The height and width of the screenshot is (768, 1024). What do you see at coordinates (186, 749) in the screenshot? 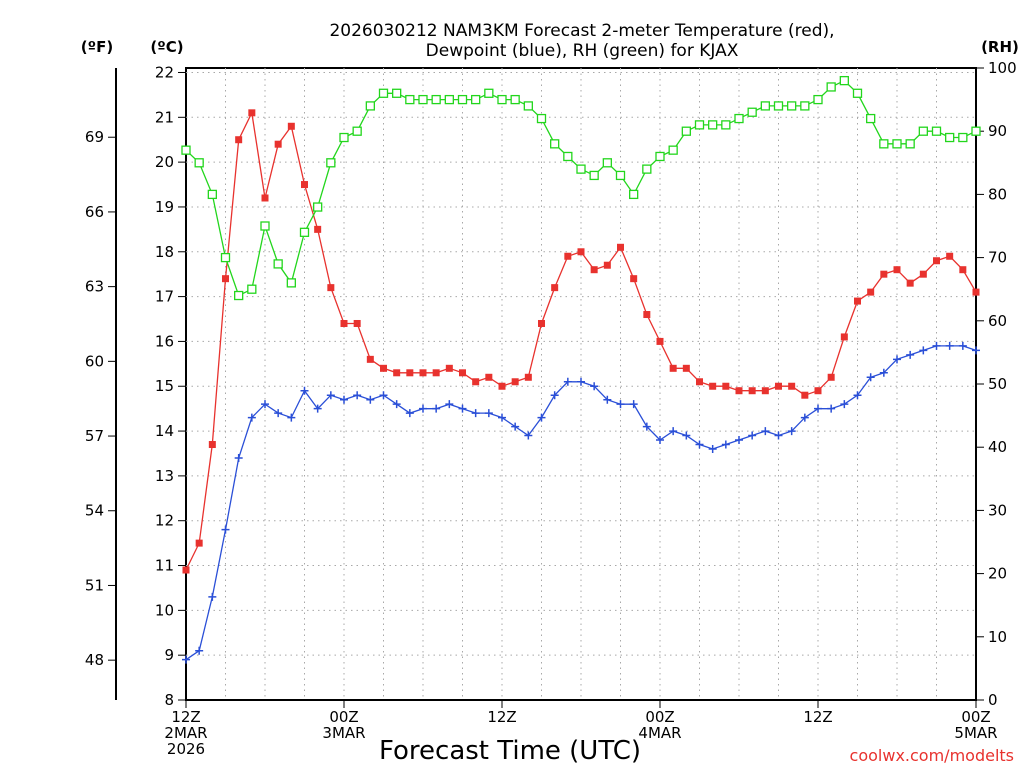
I see `x-tick-label-h0-line-2: 2026` at bounding box center [186, 749].